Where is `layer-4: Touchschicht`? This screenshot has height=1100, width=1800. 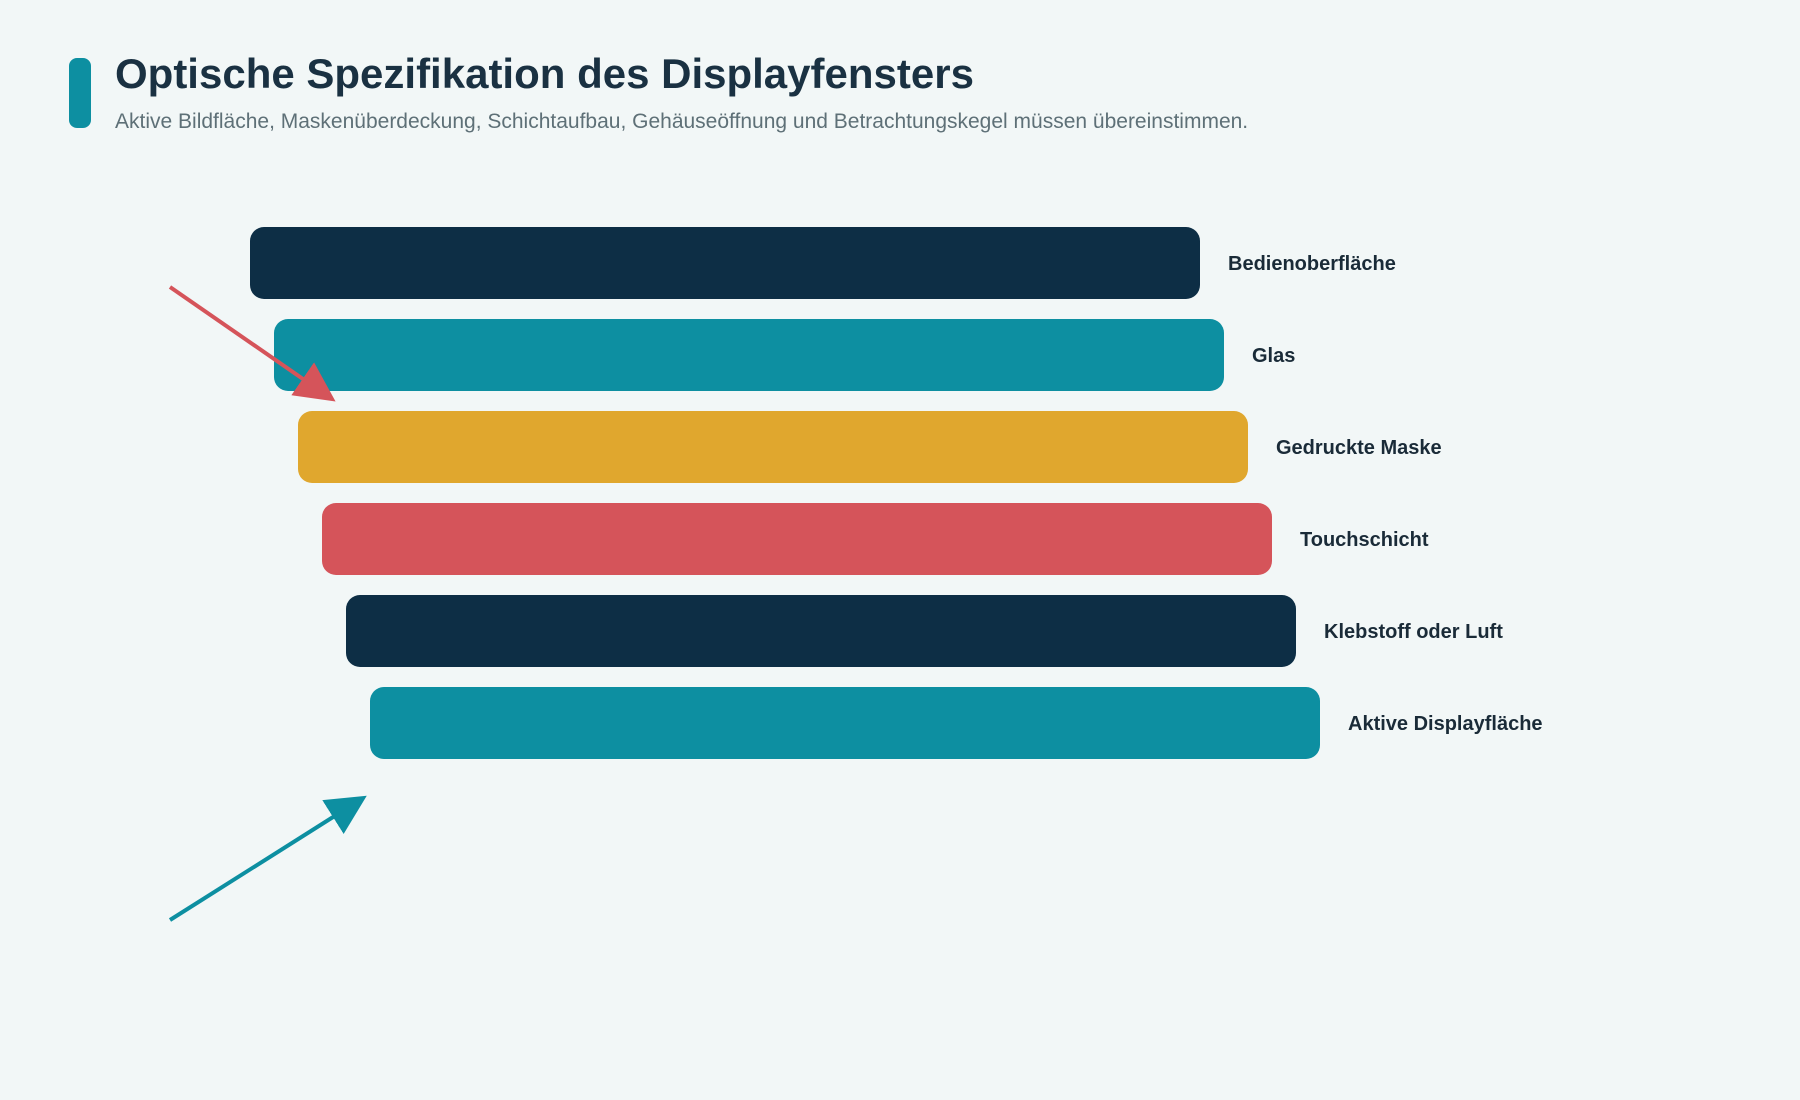 layer-4: Touchschicht is located at coordinates (875, 539).